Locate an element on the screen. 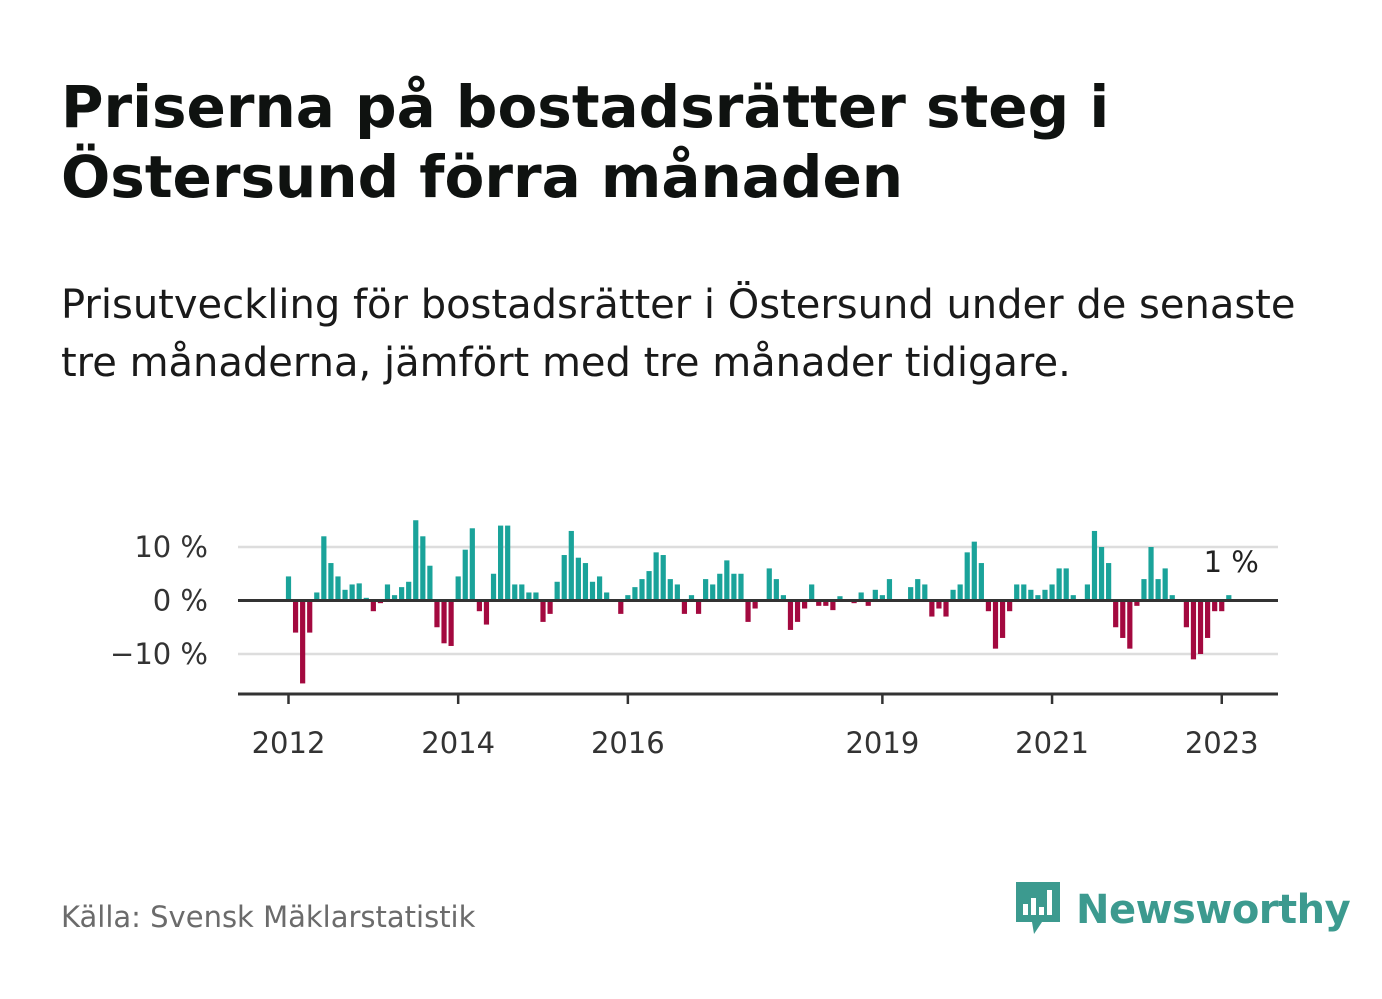  brand-logo: Newsworthy is located at coordinates (1181, 910).